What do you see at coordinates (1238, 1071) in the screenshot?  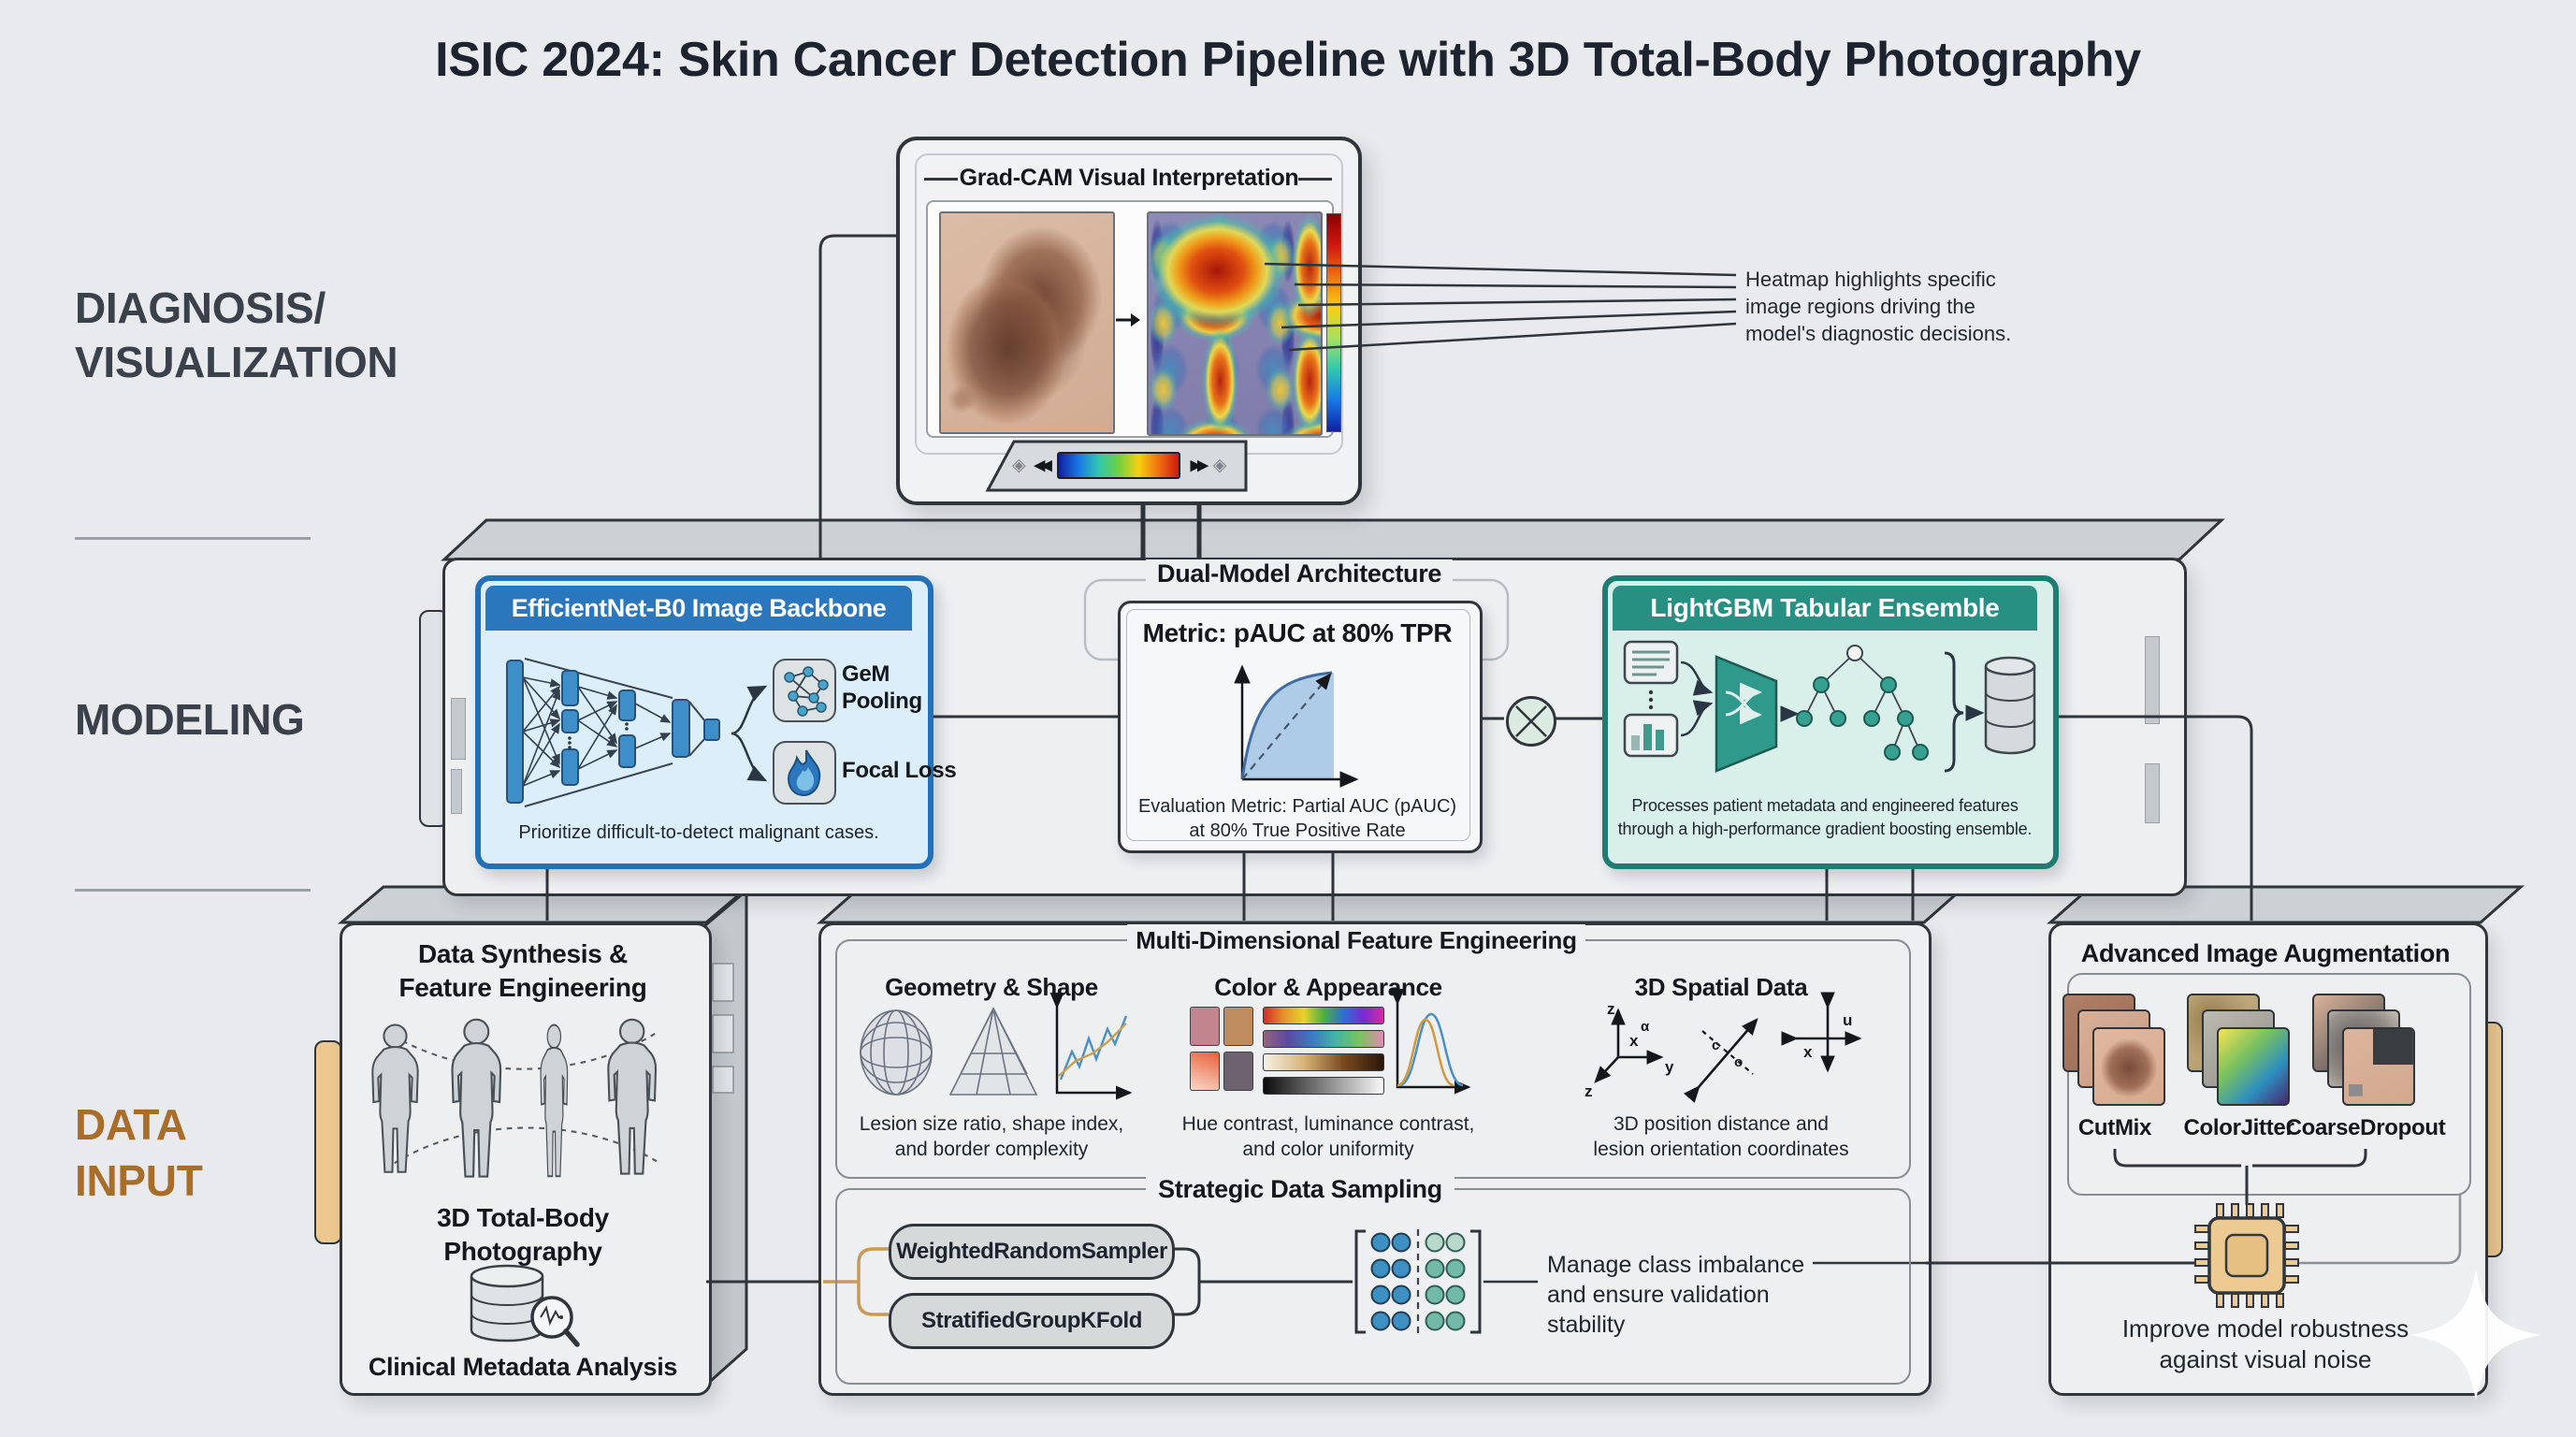 I see `swatch-purple` at bounding box center [1238, 1071].